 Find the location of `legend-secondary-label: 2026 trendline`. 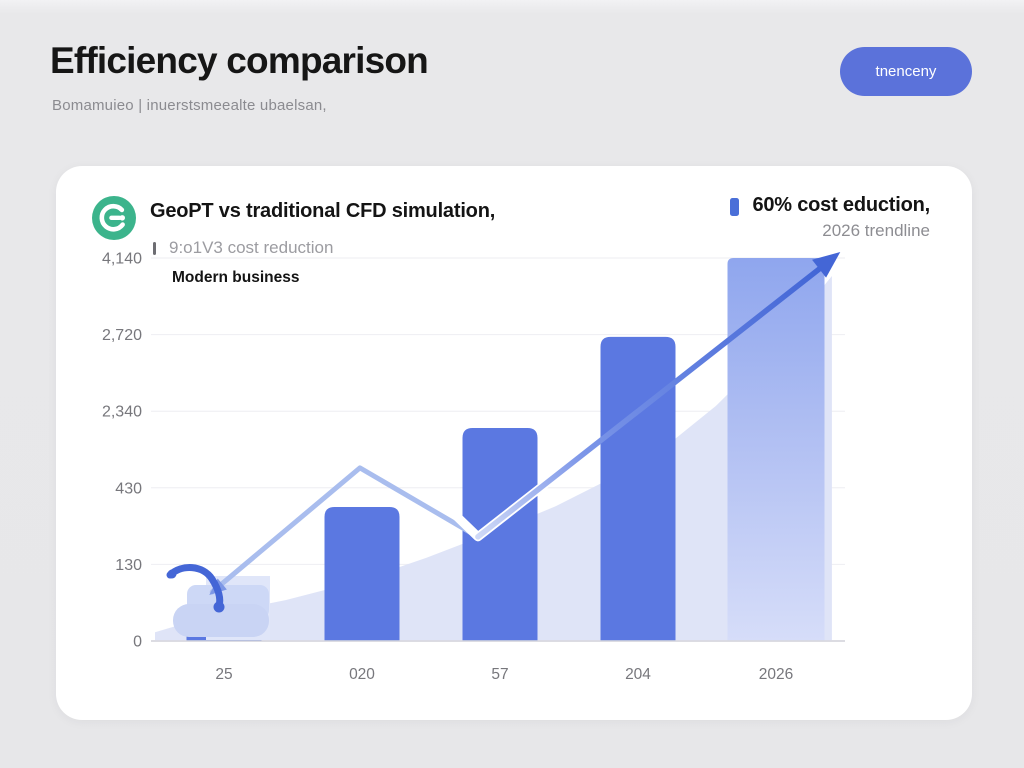

legend-secondary-label: 2026 trendline is located at coordinates (876, 230).